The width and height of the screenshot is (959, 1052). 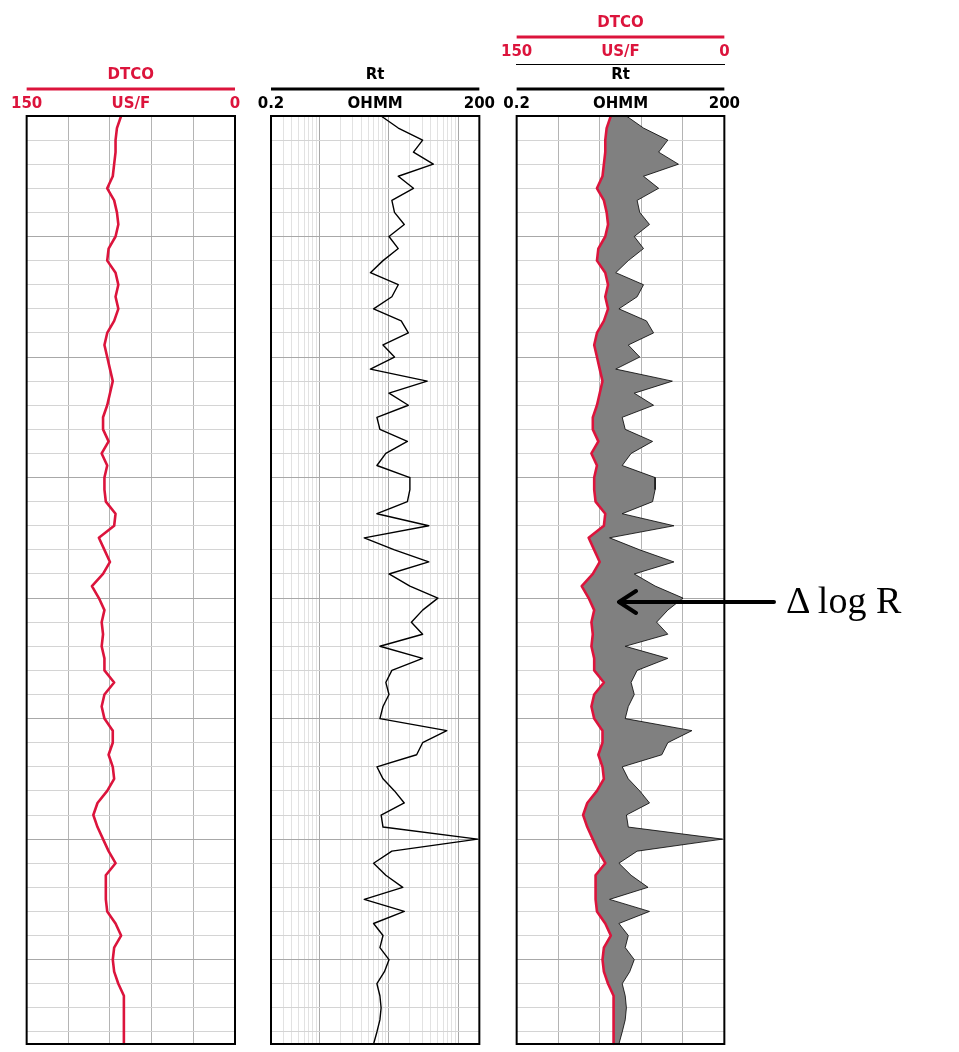 What do you see at coordinates (27, 102) in the screenshot?
I see `x-tick-label: 150` at bounding box center [27, 102].